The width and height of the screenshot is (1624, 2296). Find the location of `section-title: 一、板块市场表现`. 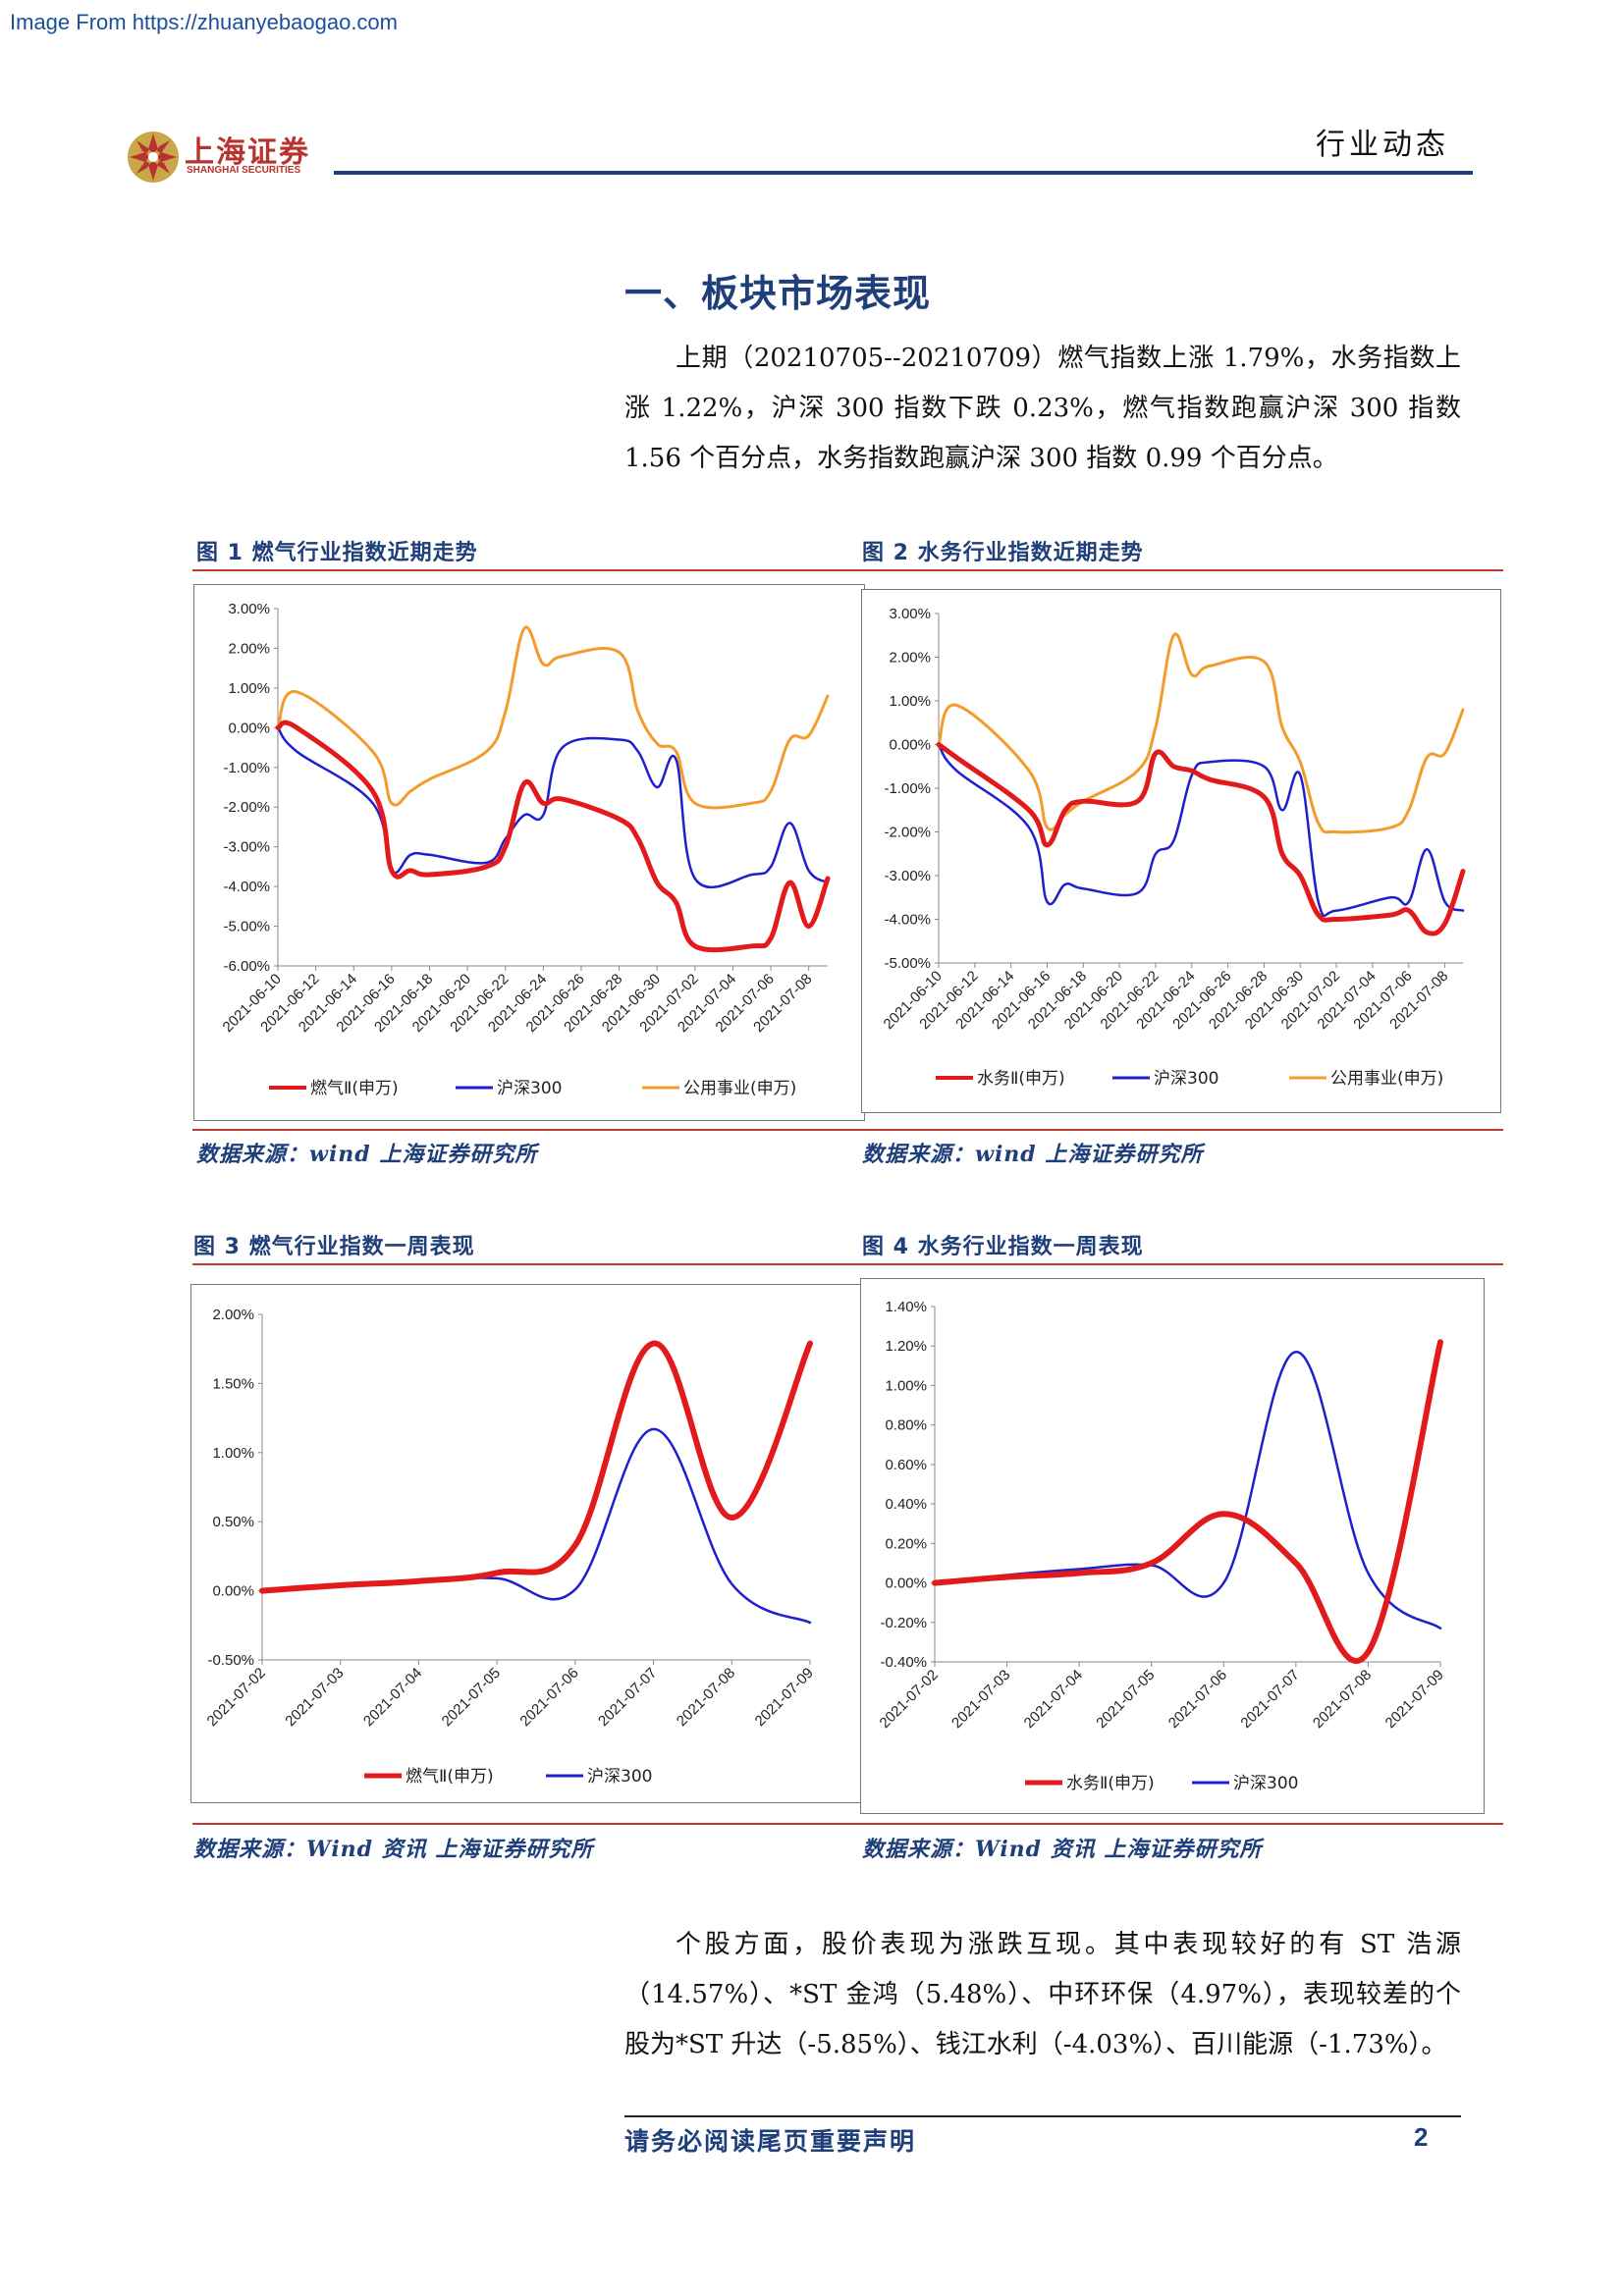

section-title: 一、板块市场表现 is located at coordinates (778, 294).